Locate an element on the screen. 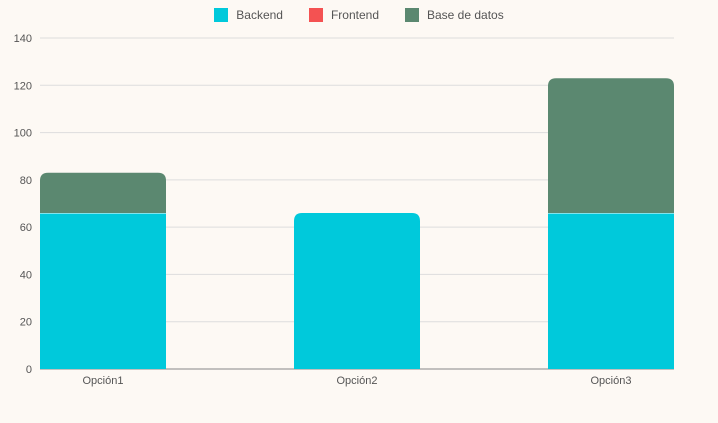 The height and width of the screenshot is (423, 718). y-tick-label: 80 is located at coordinates (26, 181).